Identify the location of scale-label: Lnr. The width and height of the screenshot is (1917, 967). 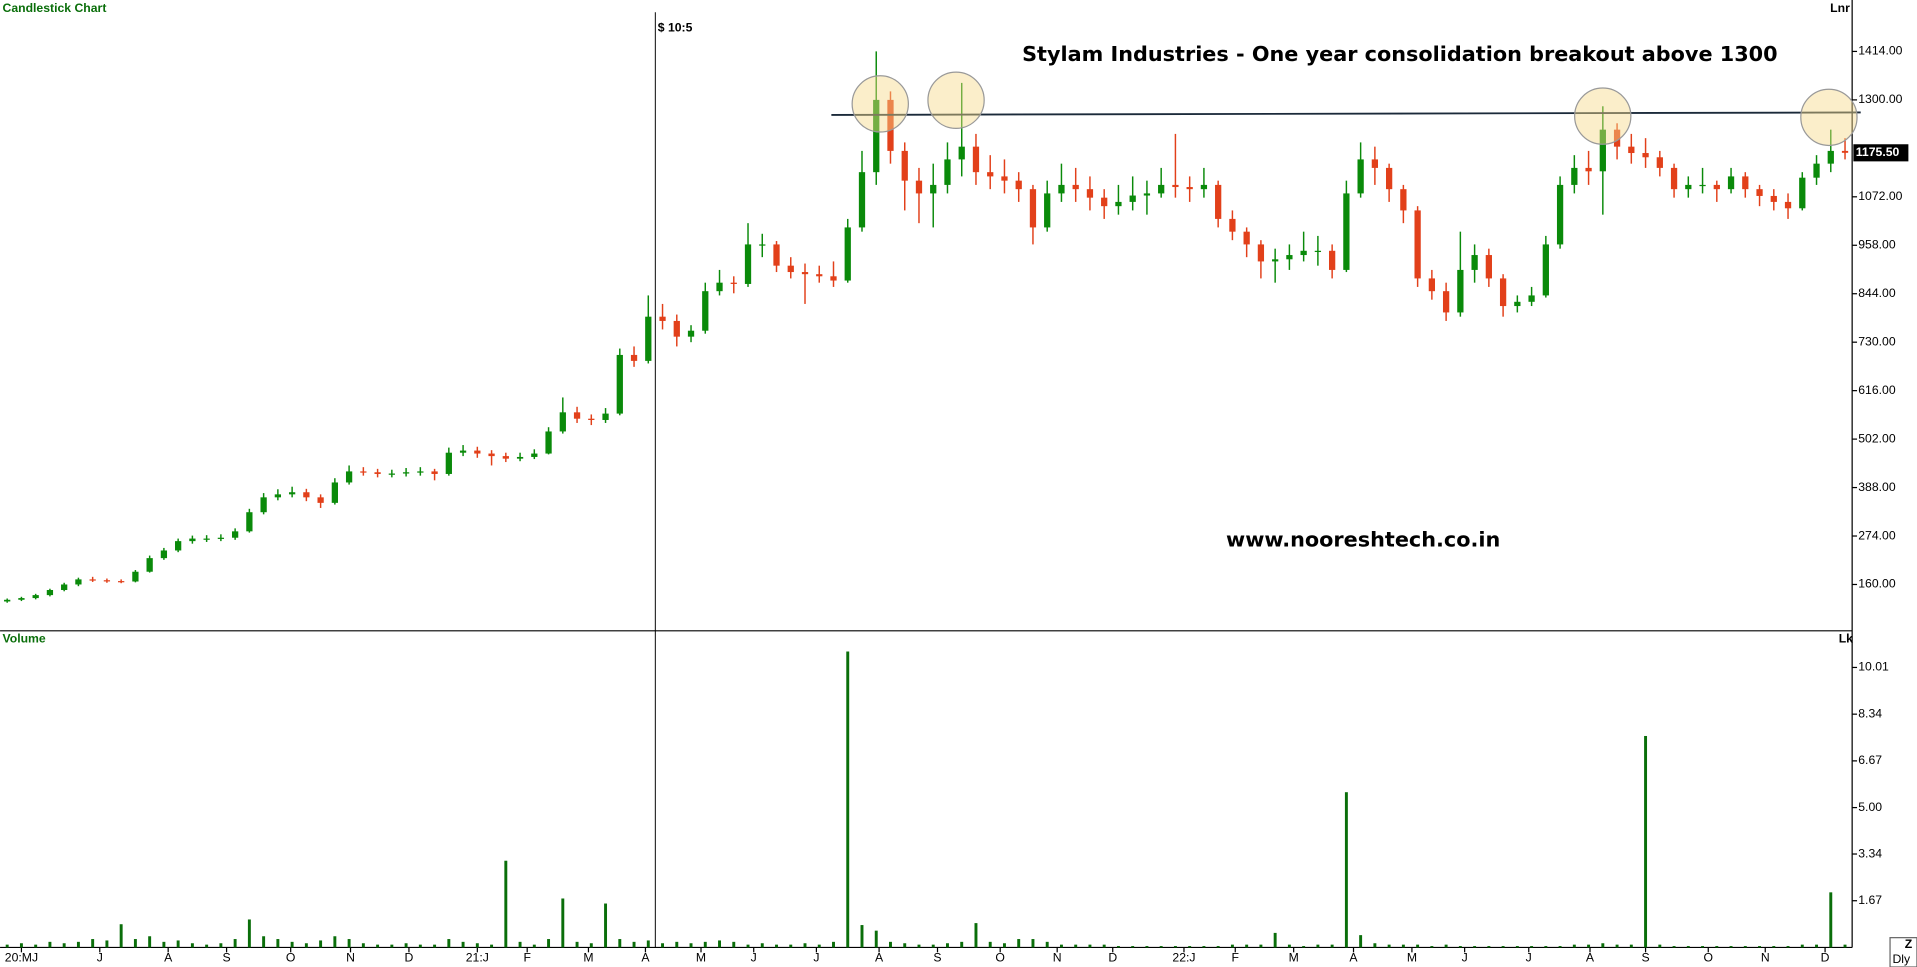
(1840, 8).